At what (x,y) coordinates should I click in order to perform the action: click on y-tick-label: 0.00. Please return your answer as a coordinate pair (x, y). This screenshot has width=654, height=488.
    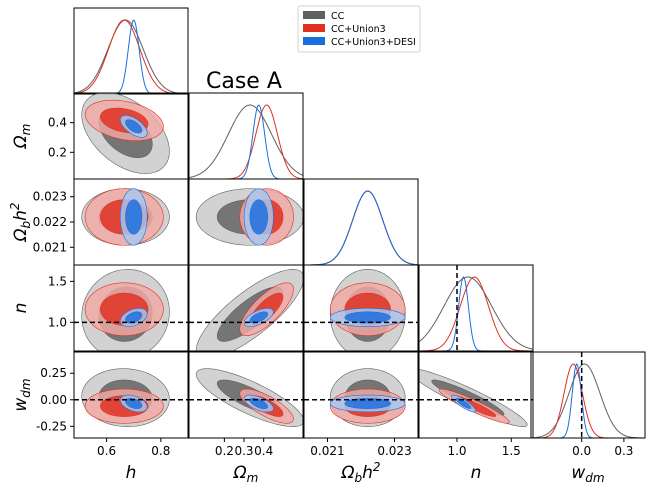
    Looking at the image, I should click on (53, 400).